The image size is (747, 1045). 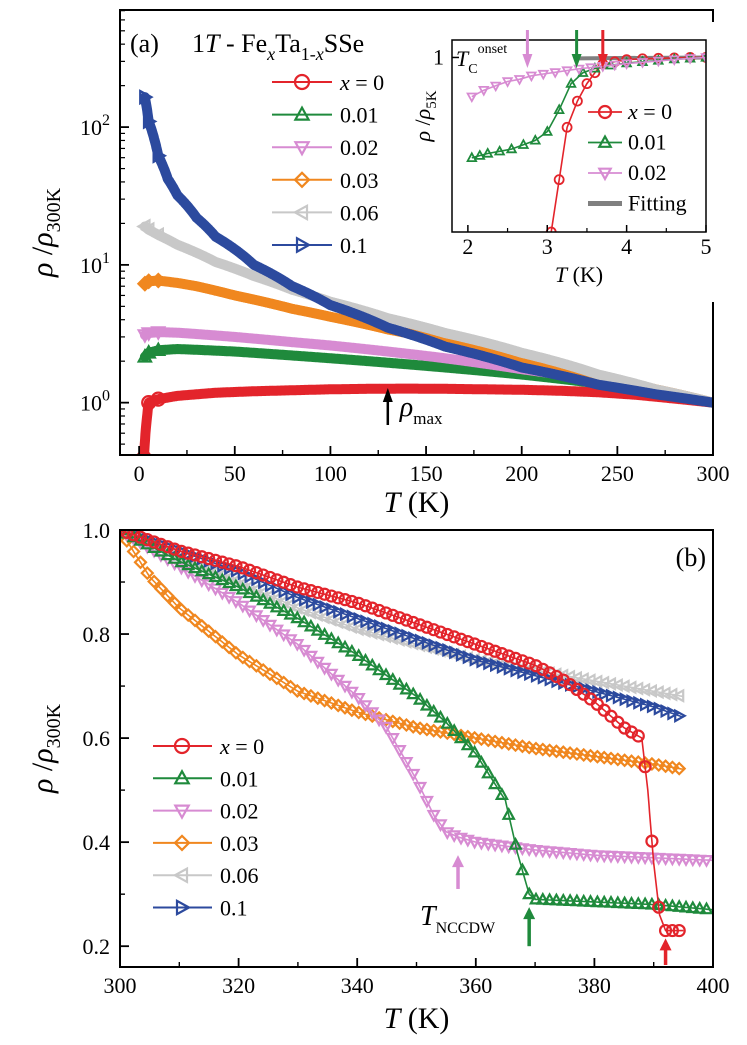 I want to click on panel-b-x-tick-label: 360, so click(x=475, y=985).